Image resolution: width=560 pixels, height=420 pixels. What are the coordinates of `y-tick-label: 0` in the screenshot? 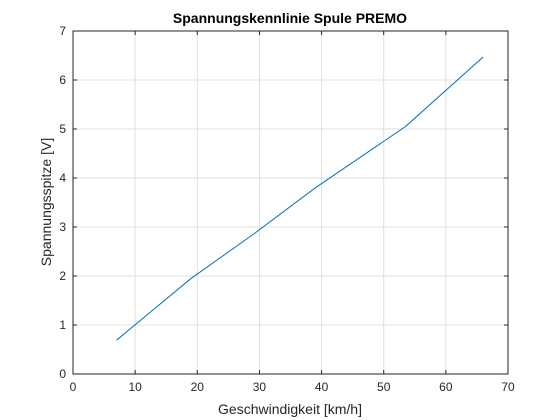 It's located at (62, 374).